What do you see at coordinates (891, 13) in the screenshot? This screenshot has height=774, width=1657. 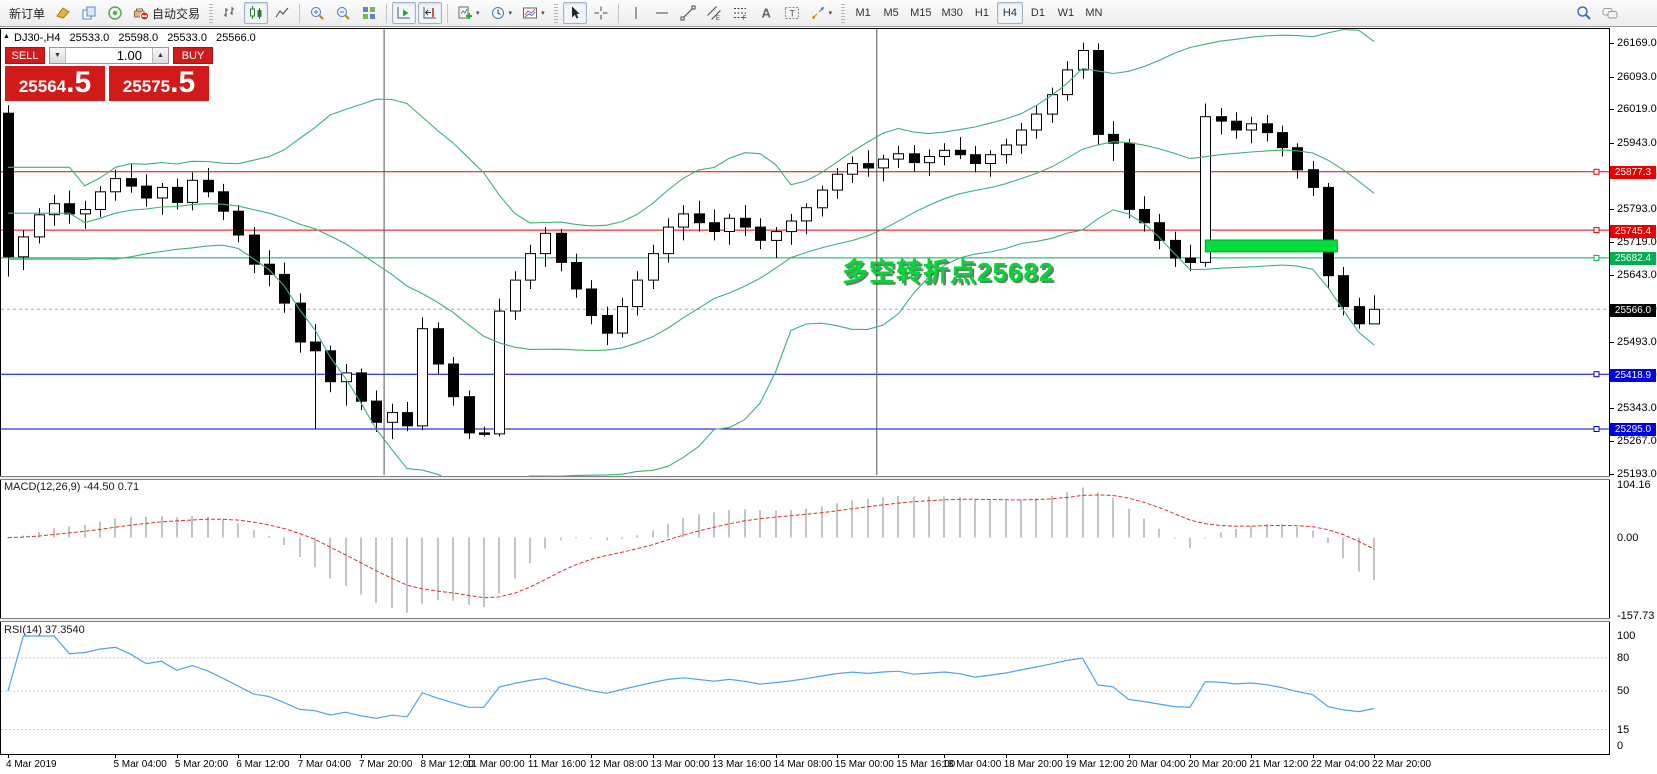 I see `timeframe-m5: M5` at bounding box center [891, 13].